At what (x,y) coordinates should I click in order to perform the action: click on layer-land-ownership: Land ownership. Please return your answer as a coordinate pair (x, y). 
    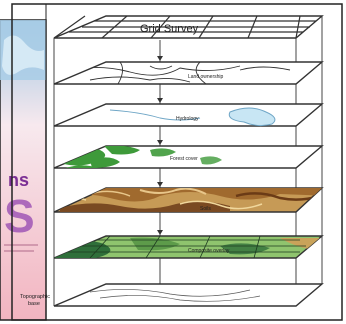
    Looking at the image, I should click on (188, 73).